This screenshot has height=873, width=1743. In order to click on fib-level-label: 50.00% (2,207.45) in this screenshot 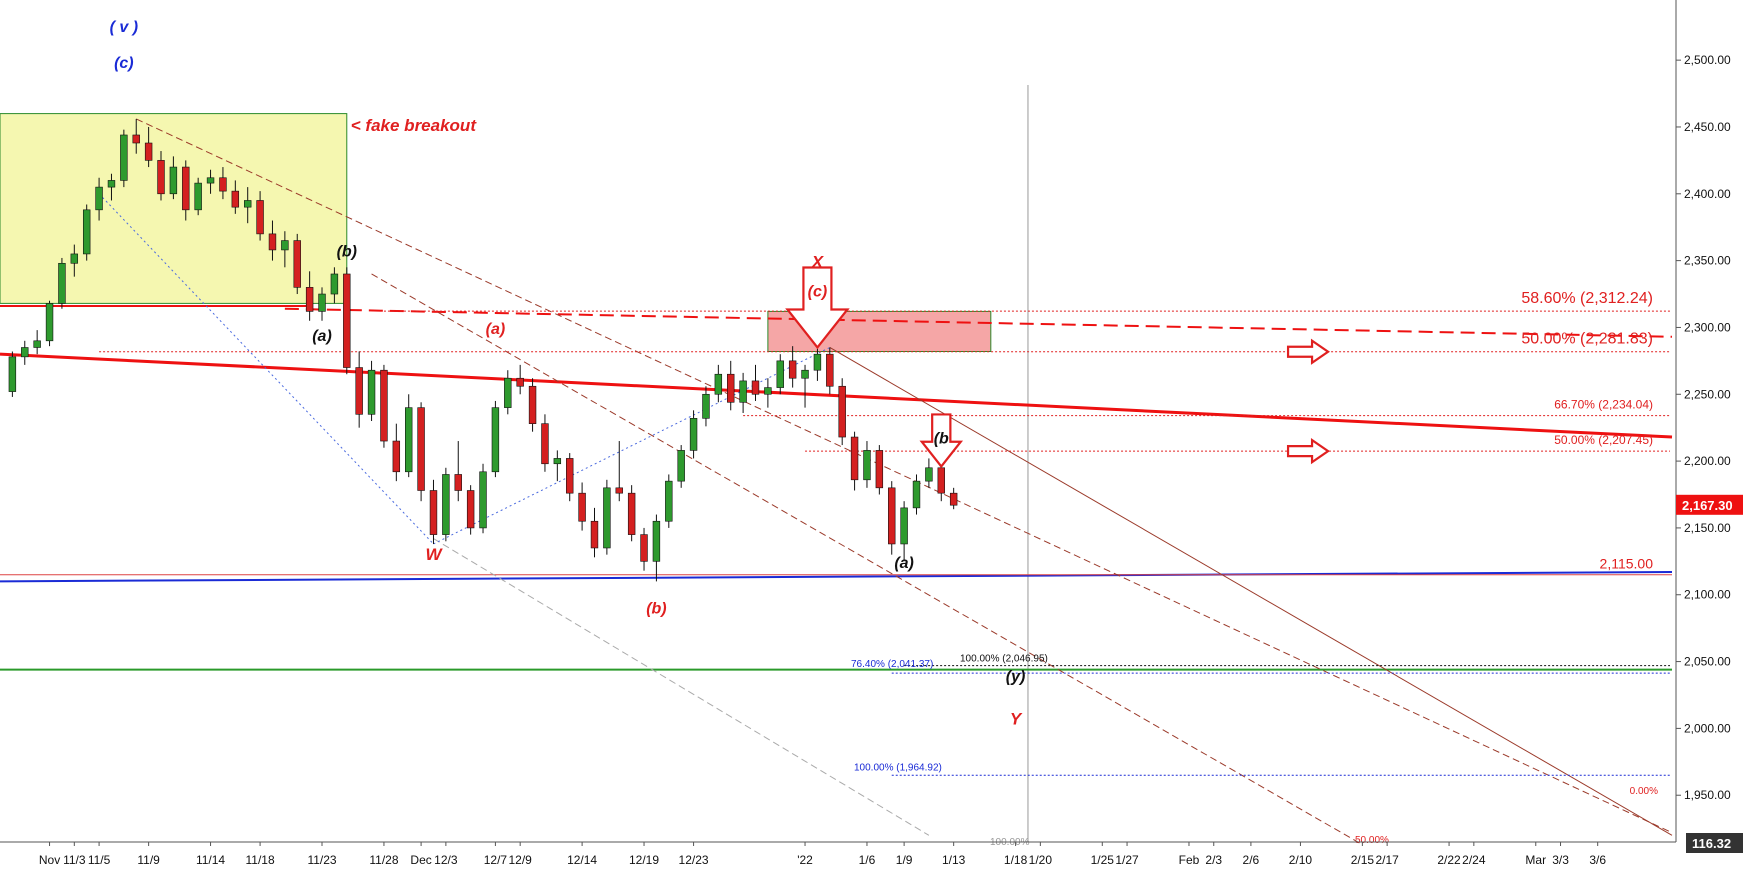, I will do `click(1603, 440)`.